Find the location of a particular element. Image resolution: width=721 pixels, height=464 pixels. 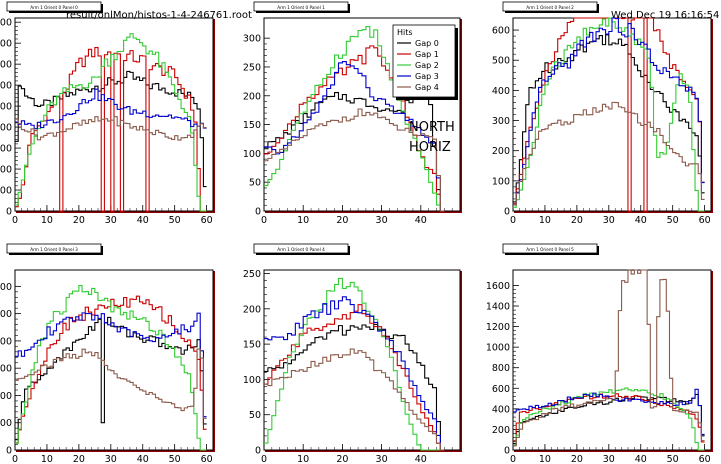

panel-title: Arm 1 Orient 0 Panel 3 is located at coordinates (54, 249).